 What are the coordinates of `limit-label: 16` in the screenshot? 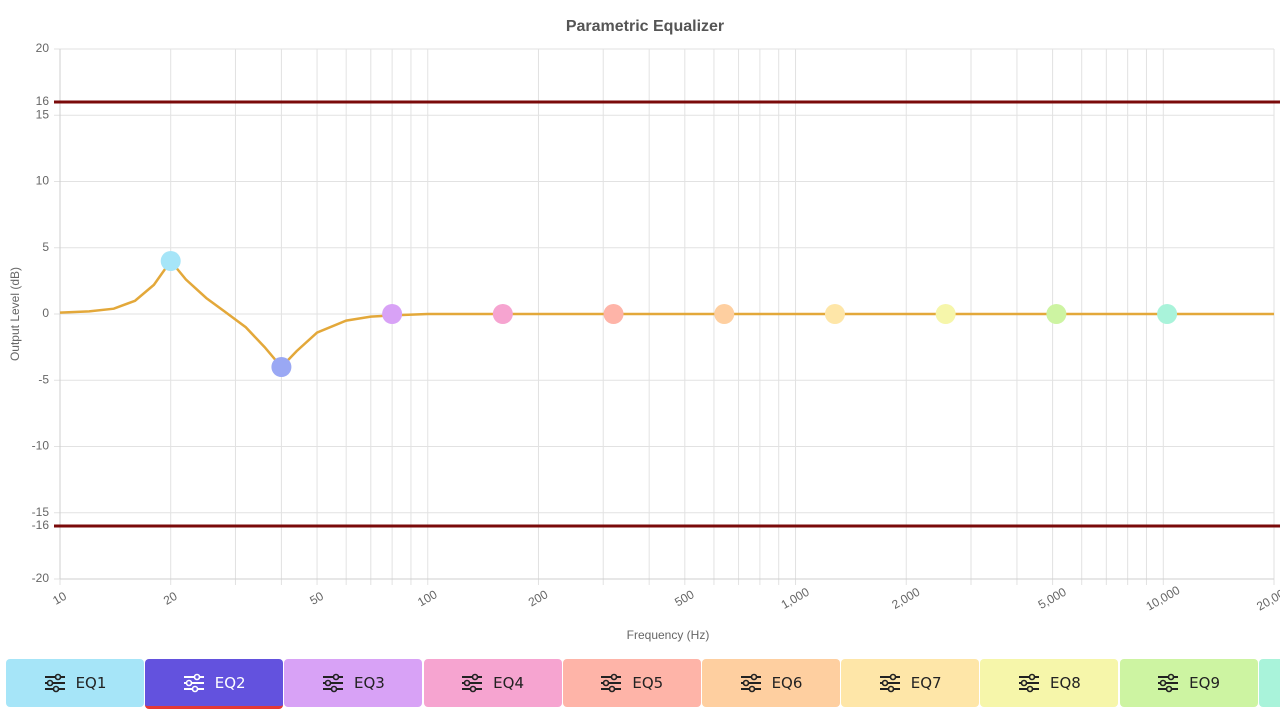 It's located at (43, 101).